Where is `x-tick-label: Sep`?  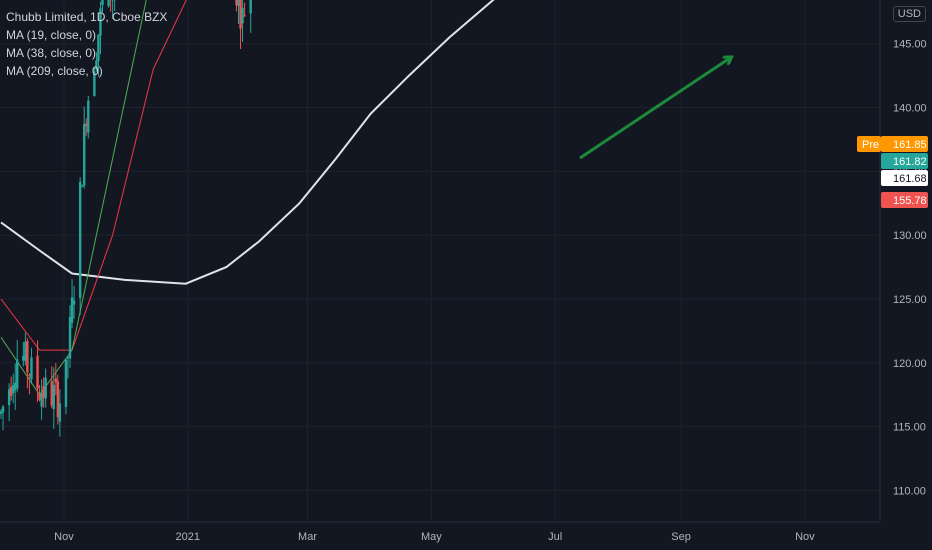
x-tick-label: Sep is located at coordinates (681, 537).